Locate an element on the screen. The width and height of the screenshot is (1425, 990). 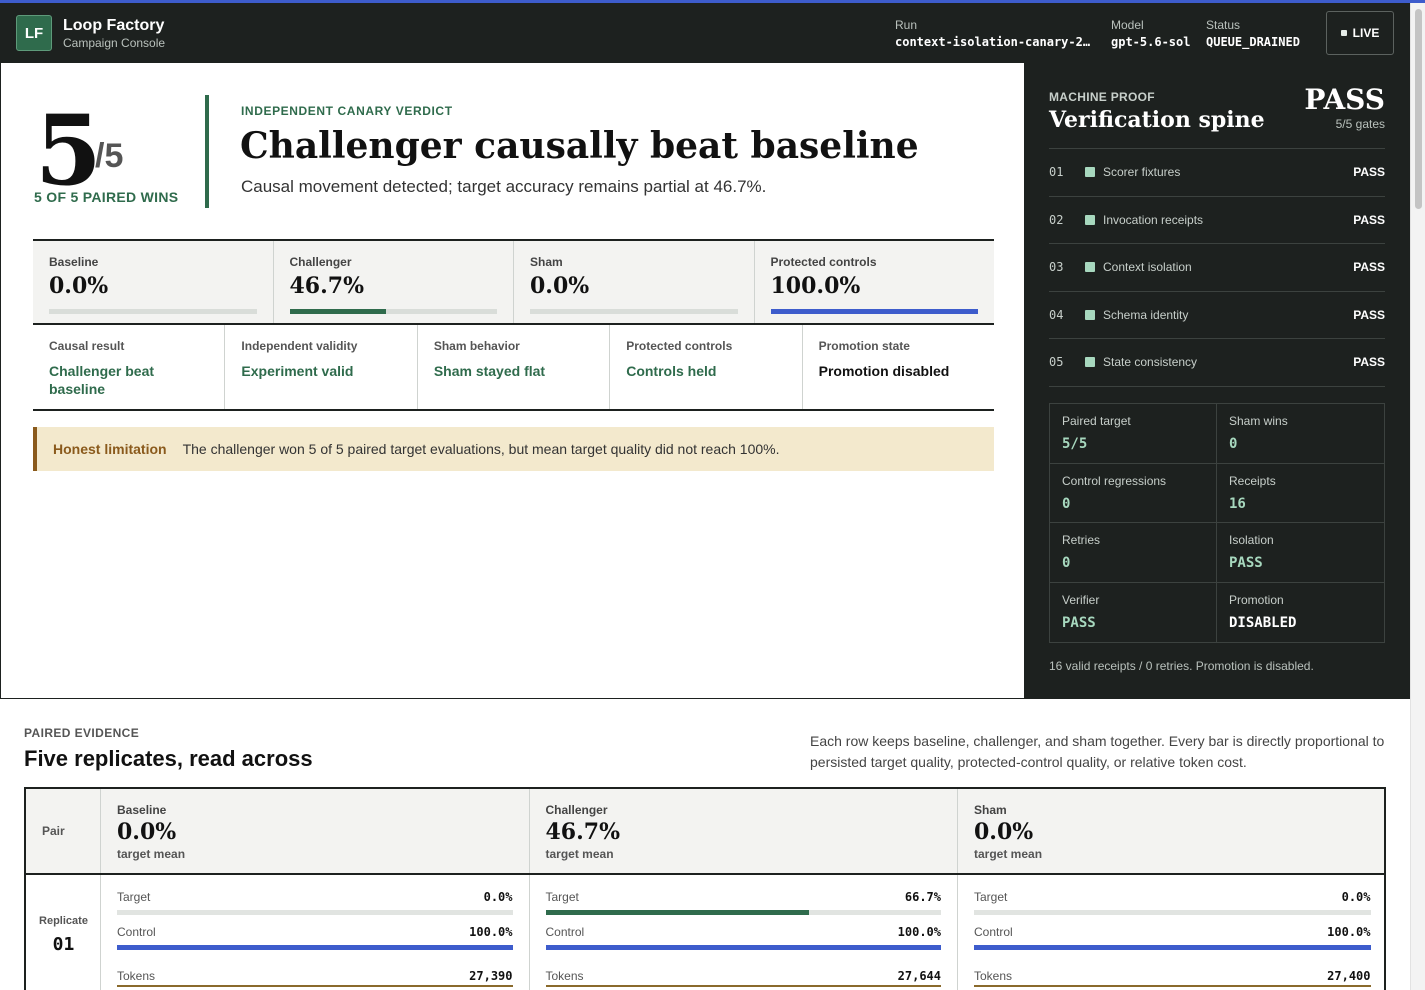
gate-name: State consistency is located at coordinates (1150, 362).